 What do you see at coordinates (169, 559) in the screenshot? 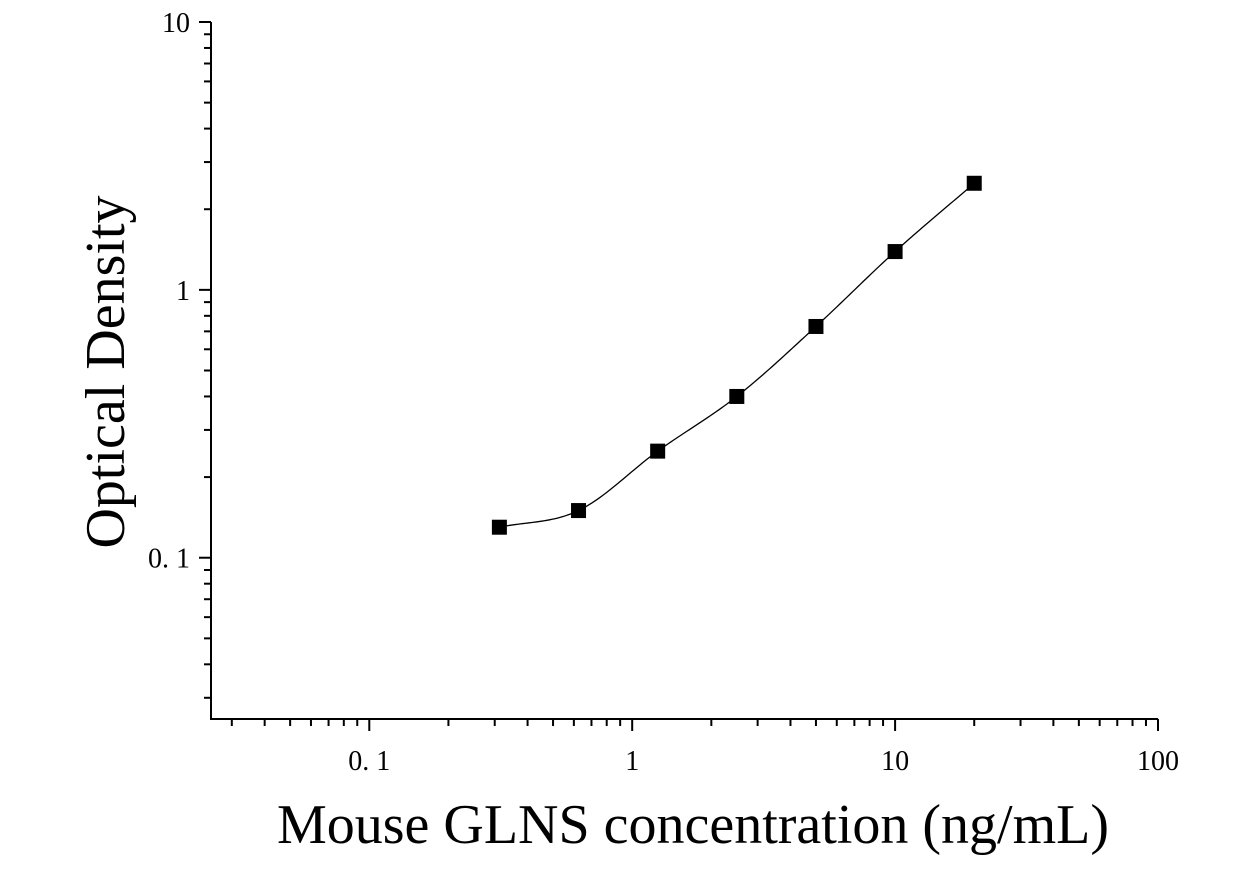
I see `y-tick-label: 0. 1` at bounding box center [169, 559].